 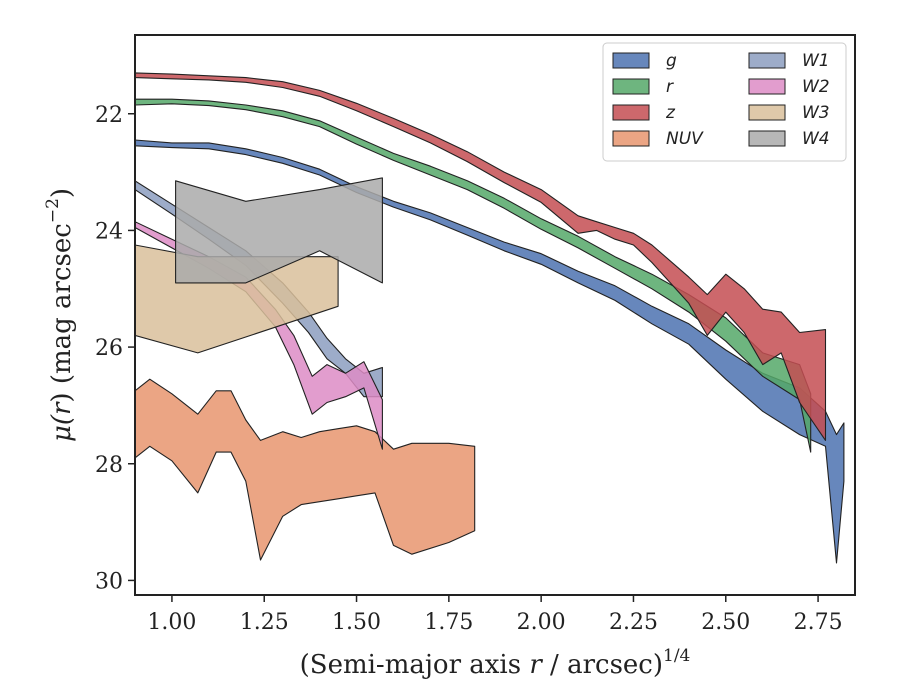 What do you see at coordinates (60, 315) in the screenshot?
I see `y-axis-label: μ(r) (mag arcsec−2)` at bounding box center [60, 315].